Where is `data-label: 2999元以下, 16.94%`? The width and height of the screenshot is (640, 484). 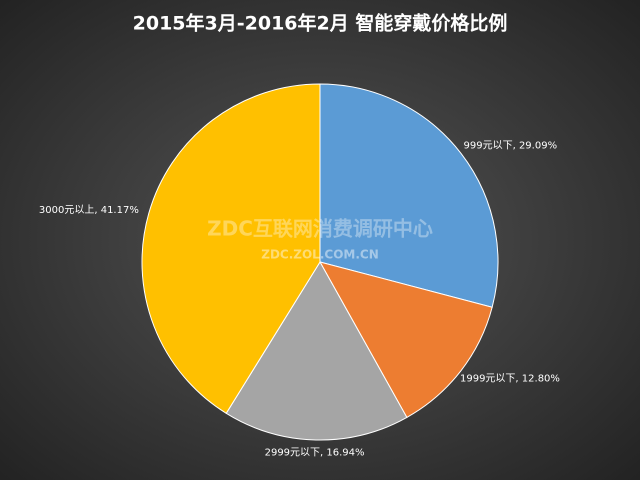 data-label: 2999元以下, 16.94% is located at coordinates (315, 452).